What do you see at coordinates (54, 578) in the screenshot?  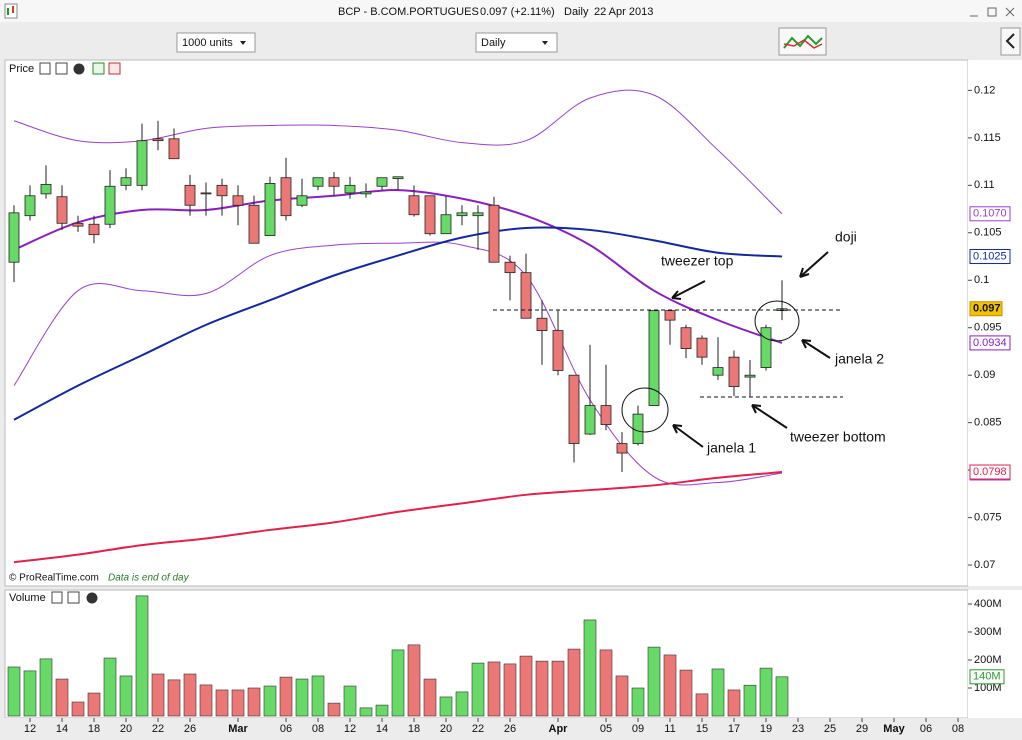 I see `credit: © ProRealTime.com` at bounding box center [54, 578].